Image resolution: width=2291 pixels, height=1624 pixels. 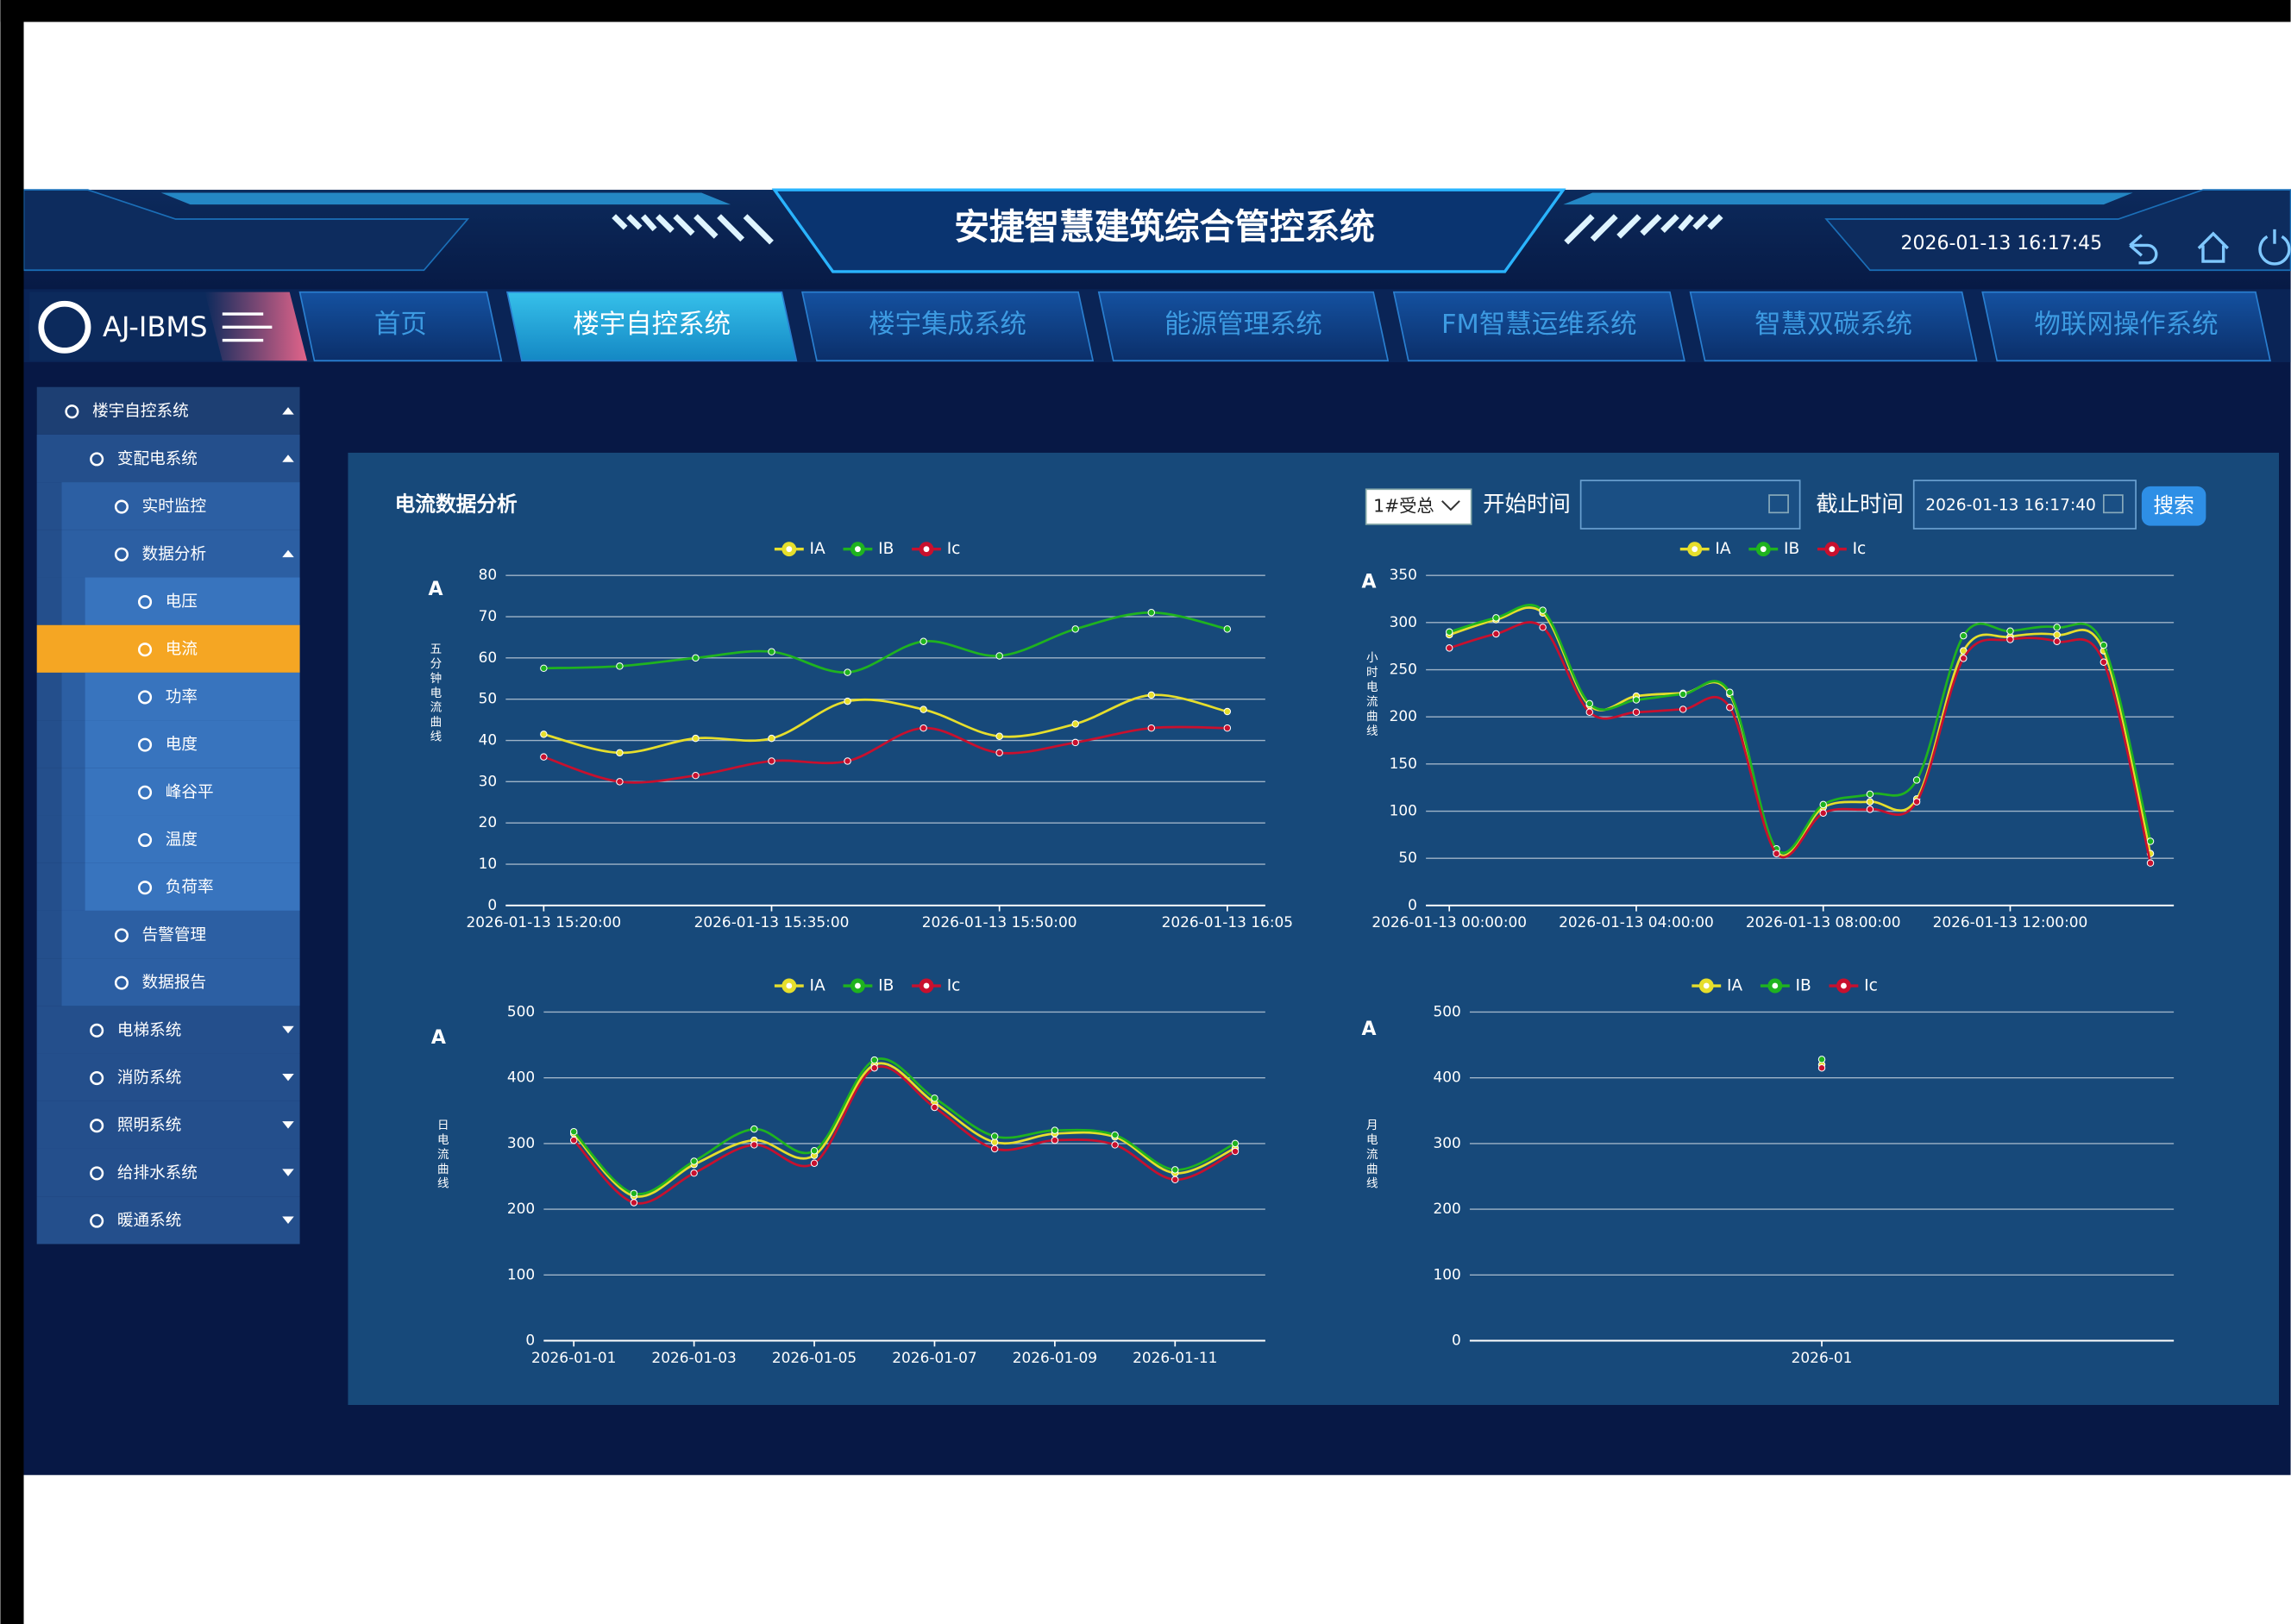 What do you see at coordinates (174, 507) in the screenshot?
I see `sidebar-item: 实时监控` at bounding box center [174, 507].